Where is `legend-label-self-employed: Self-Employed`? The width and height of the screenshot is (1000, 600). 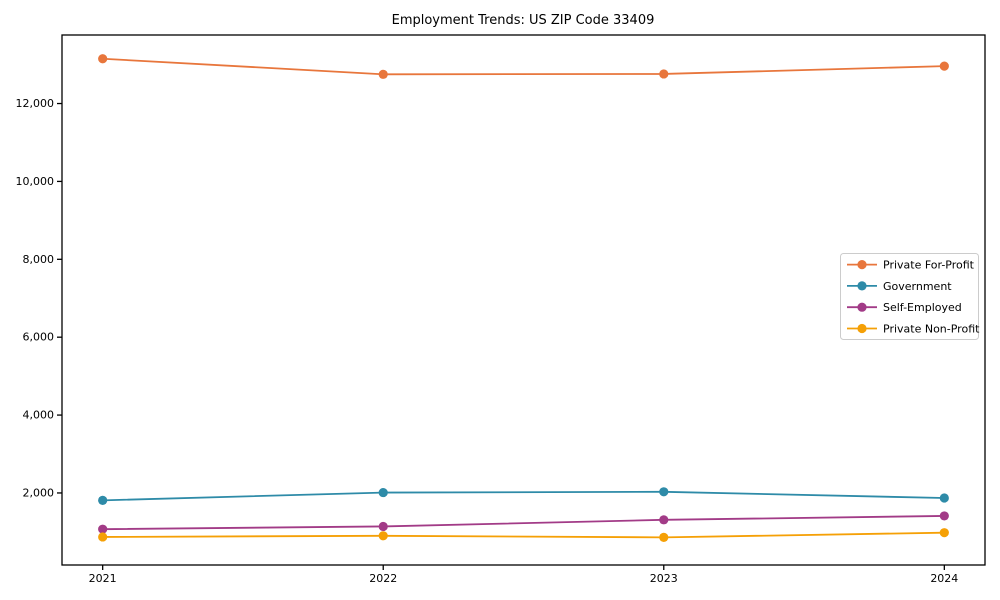
legend-label-self-employed: Self-Employed is located at coordinates (922, 307).